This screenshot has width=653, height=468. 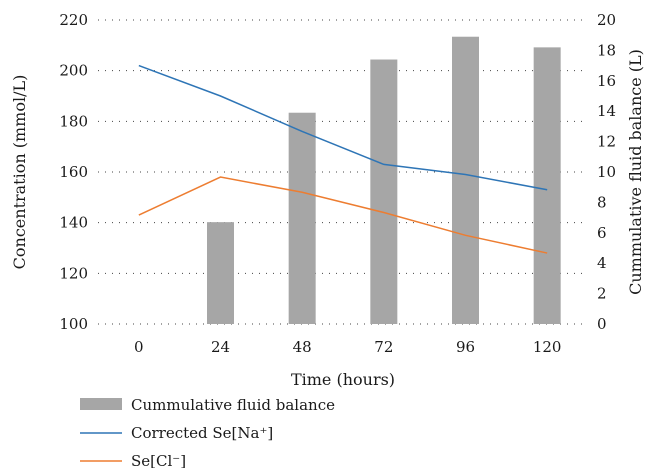 I want to click on left-tick-label: 120, so click(x=73, y=273).